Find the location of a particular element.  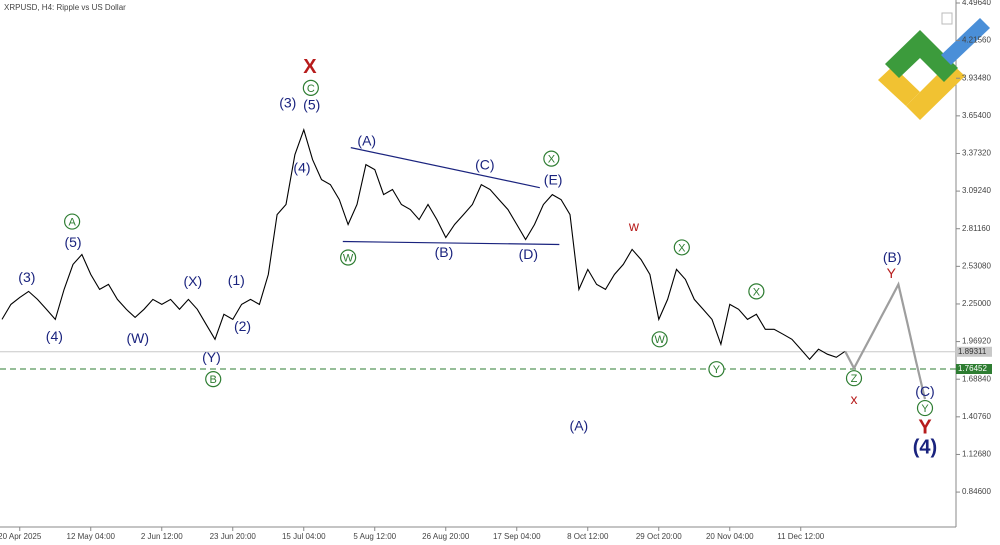

chart-title: XRPUSD, H4: Ripple vs US Dollar is located at coordinates (65, 7).